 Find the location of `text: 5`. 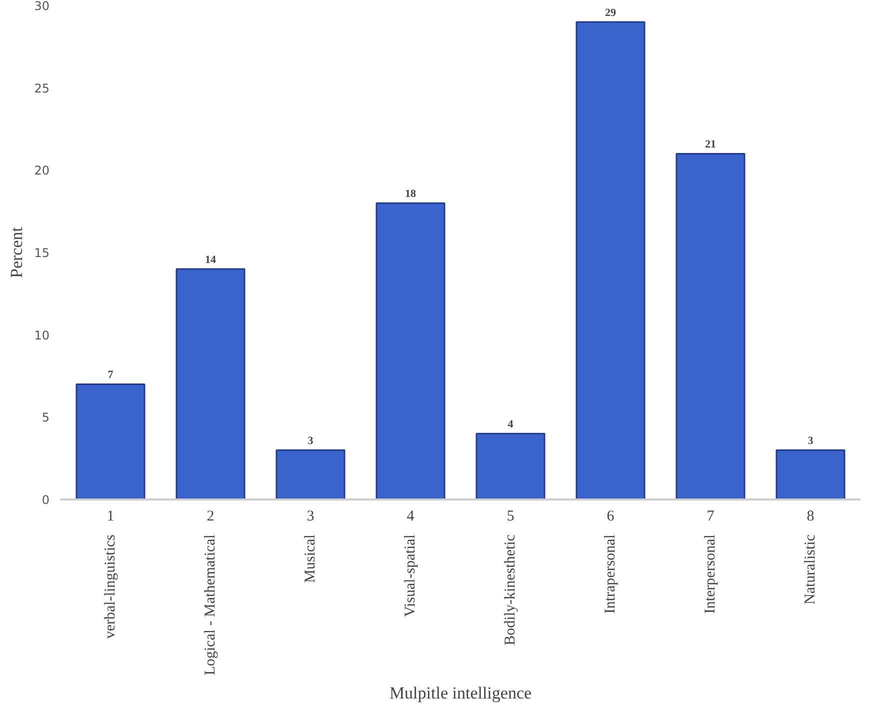

text: 5 is located at coordinates (510, 516).